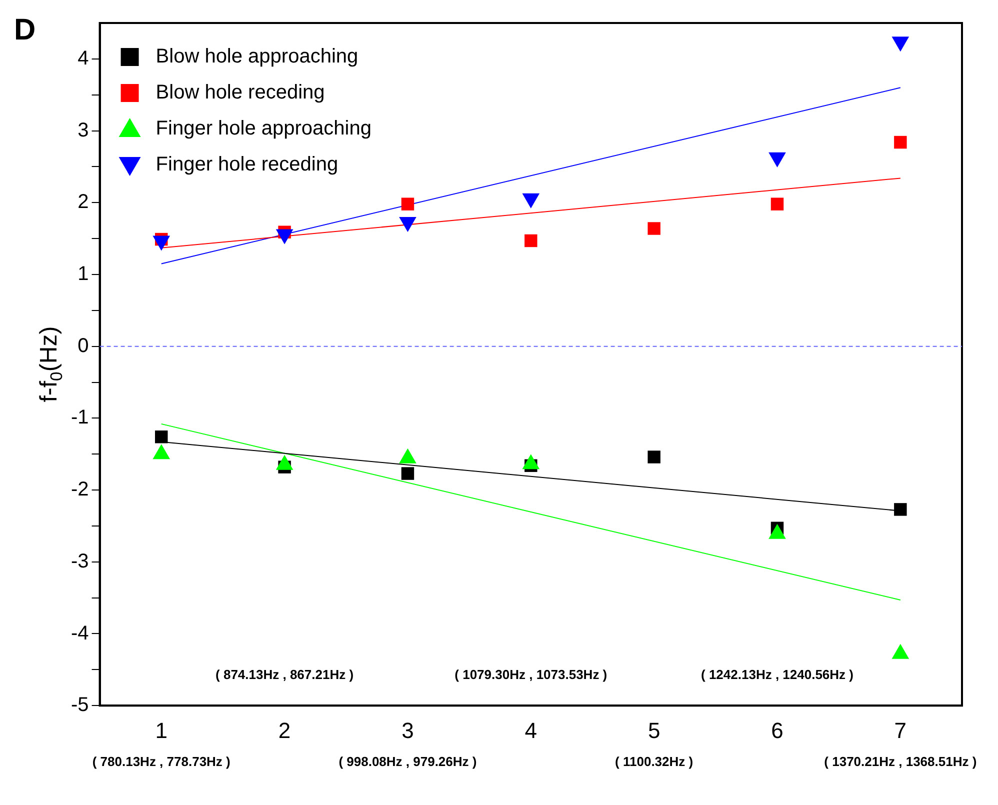  Describe the element at coordinates (83, 202) in the screenshot. I see `y-tick-label: 2` at that location.